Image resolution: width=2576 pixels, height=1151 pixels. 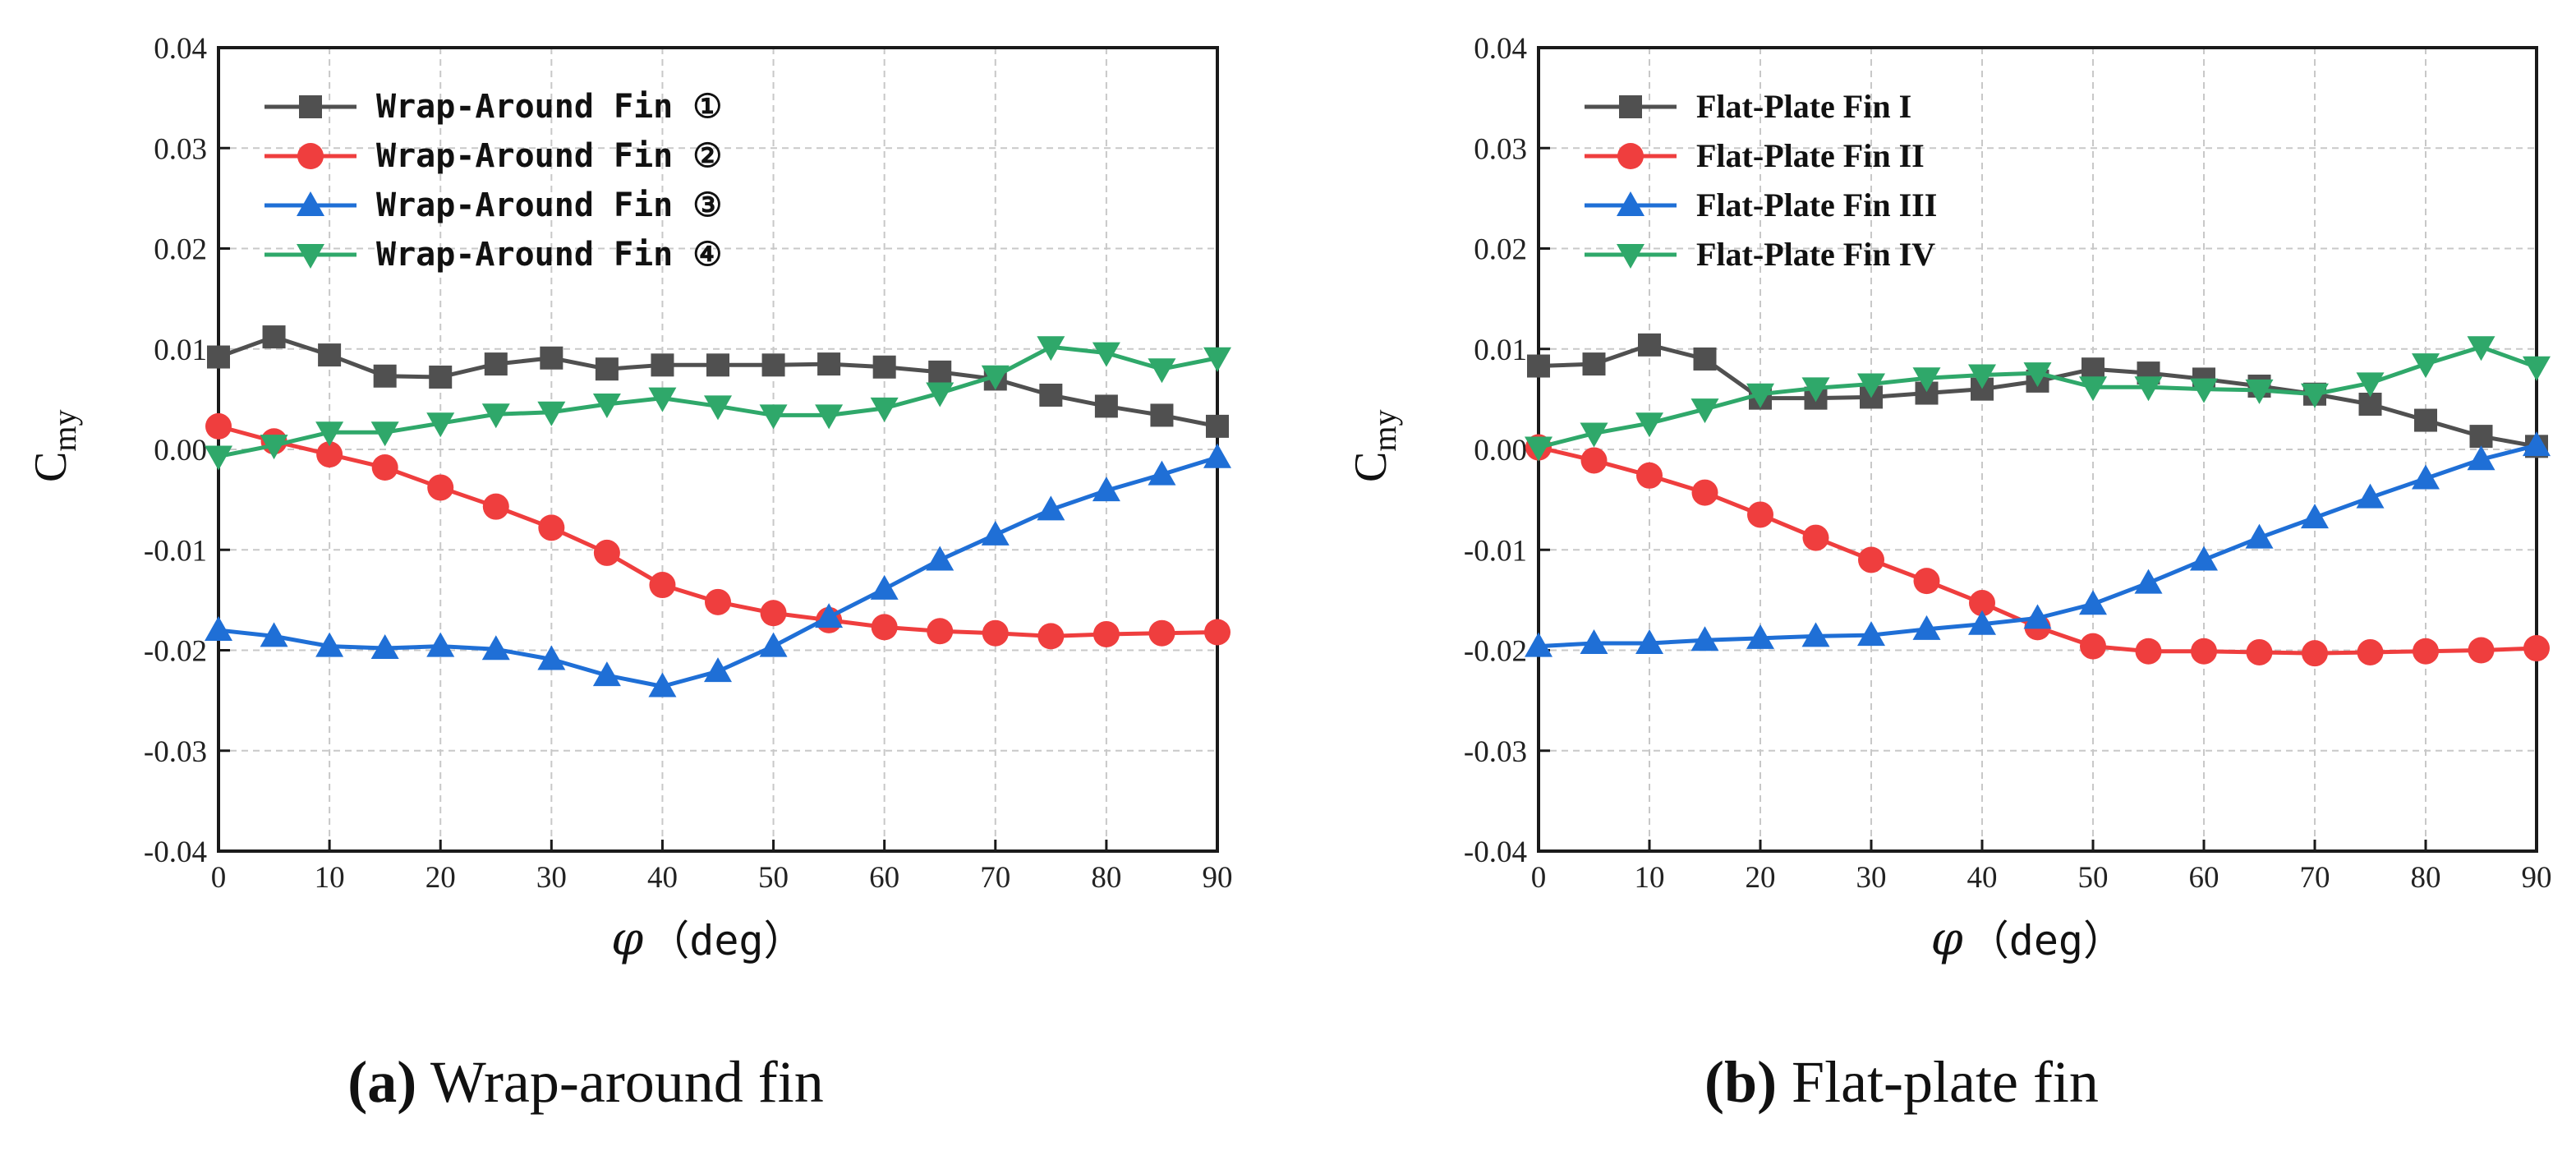 I want to click on legend-label: Flat-Plate Fin III, so click(x=1816, y=204).